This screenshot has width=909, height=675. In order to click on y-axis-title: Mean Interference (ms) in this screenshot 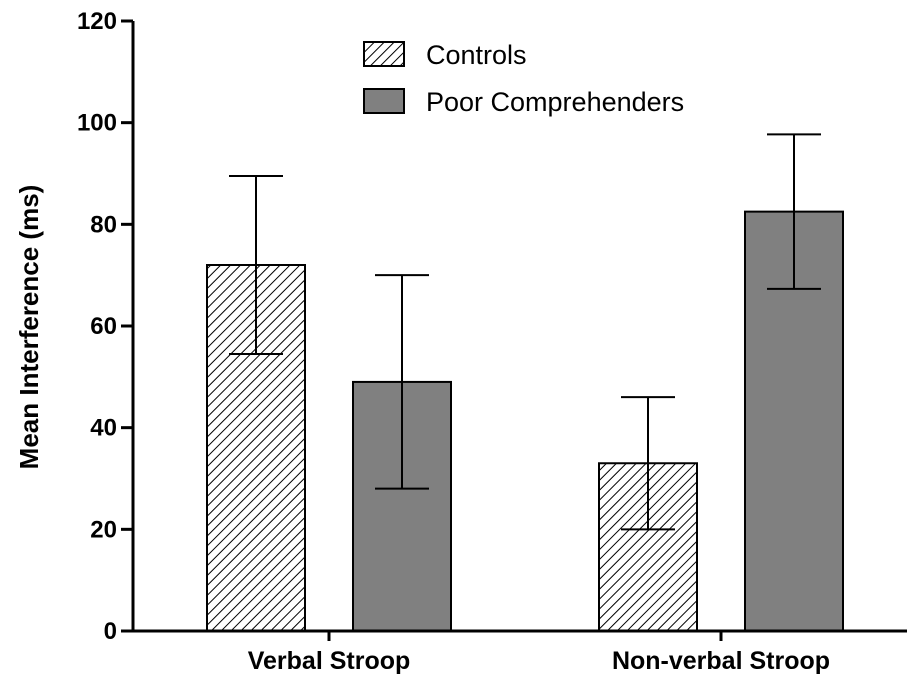, I will do `click(29, 327)`.